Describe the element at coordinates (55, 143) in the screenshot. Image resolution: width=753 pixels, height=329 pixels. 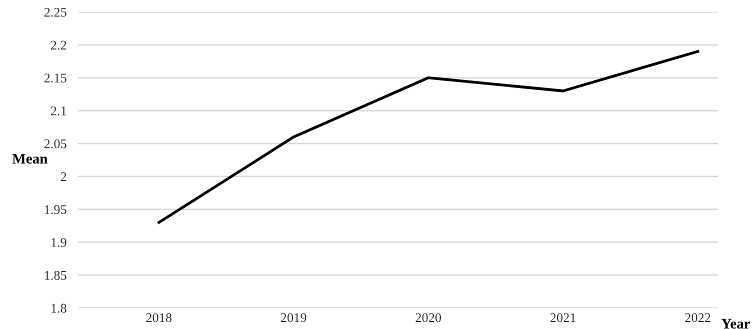
I see `y-tick-label: 2.05` at that location.